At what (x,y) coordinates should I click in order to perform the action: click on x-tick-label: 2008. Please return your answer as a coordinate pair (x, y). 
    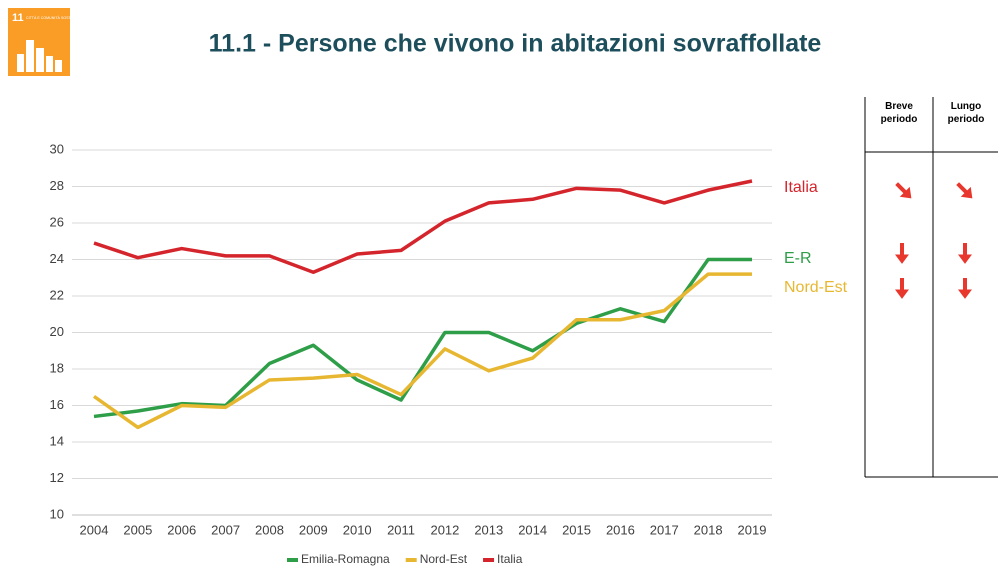
    Looking at the image, I should click on (269, 529).